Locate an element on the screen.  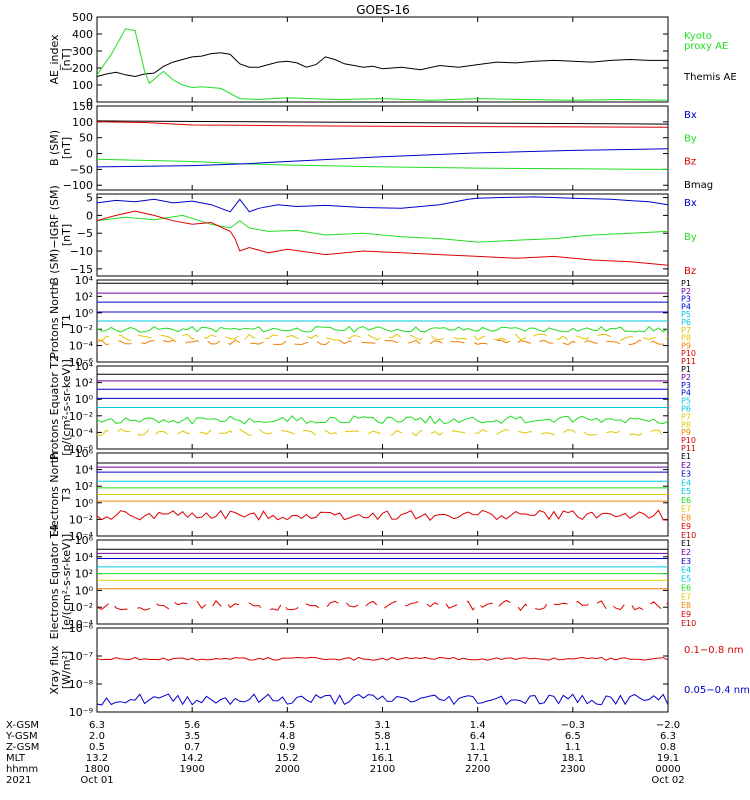
x-tick-value: 0.9 is located at coordinates (287, 747).